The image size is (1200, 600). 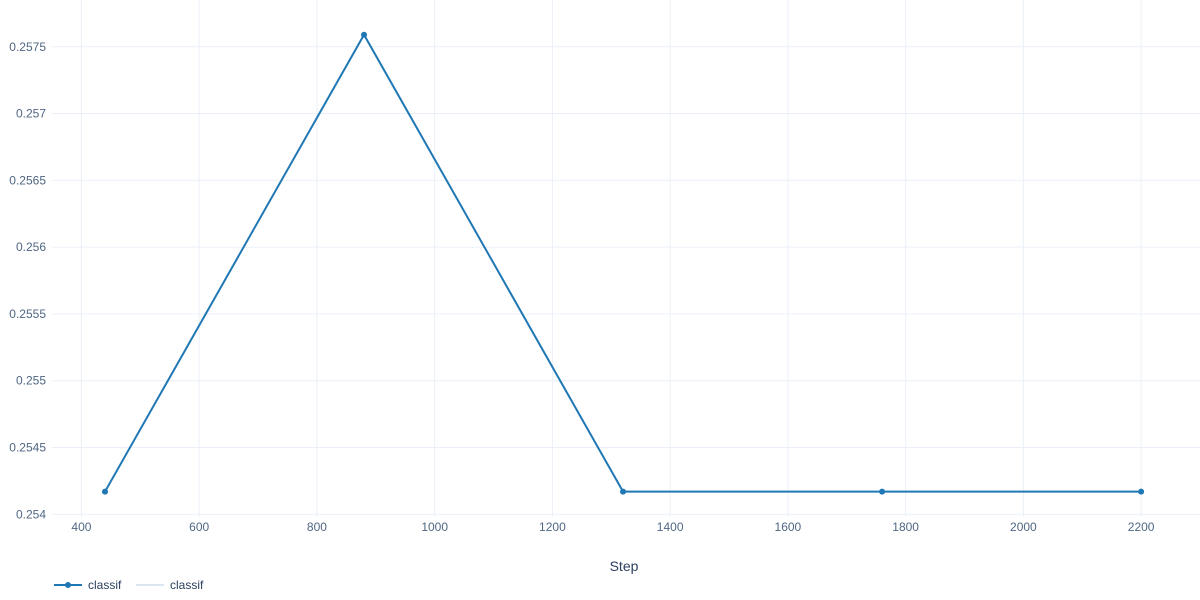 I want to click on x-tick-labels: 400 600 800 1000 1200 1400 1600 1800 2000 2200, so click(x=612, y=527).